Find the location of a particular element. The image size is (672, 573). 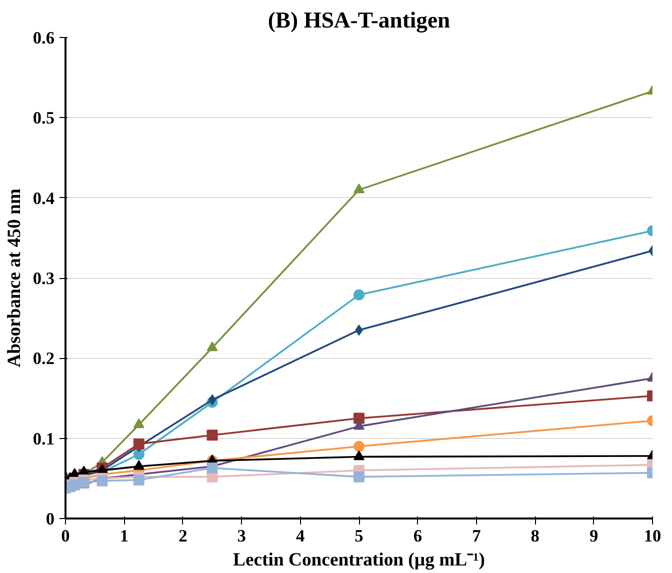

x-axis-title: Lectin Concentration (µg mL⁻¹) is located at coordinates (359, 560).